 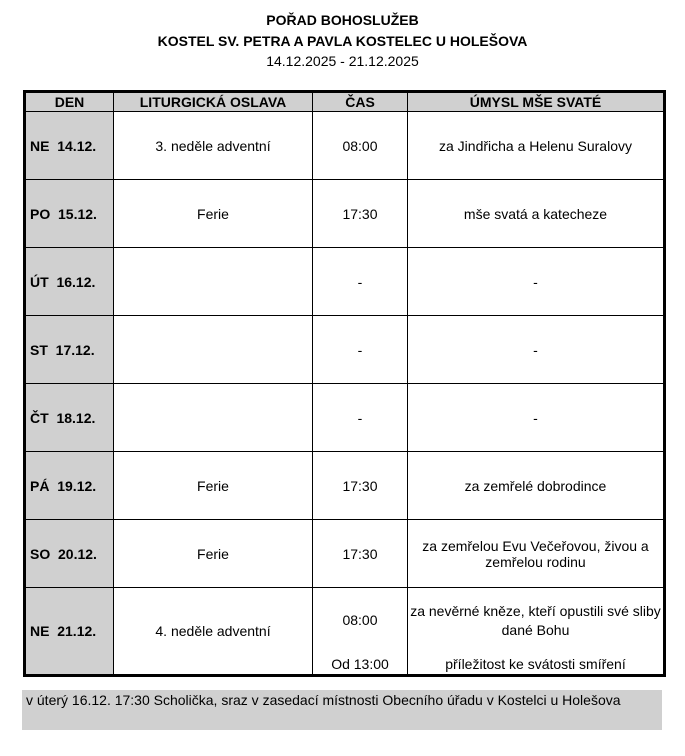 I want to click on table-row: ÚT 16.12. - -, so click(x=344, y=281).